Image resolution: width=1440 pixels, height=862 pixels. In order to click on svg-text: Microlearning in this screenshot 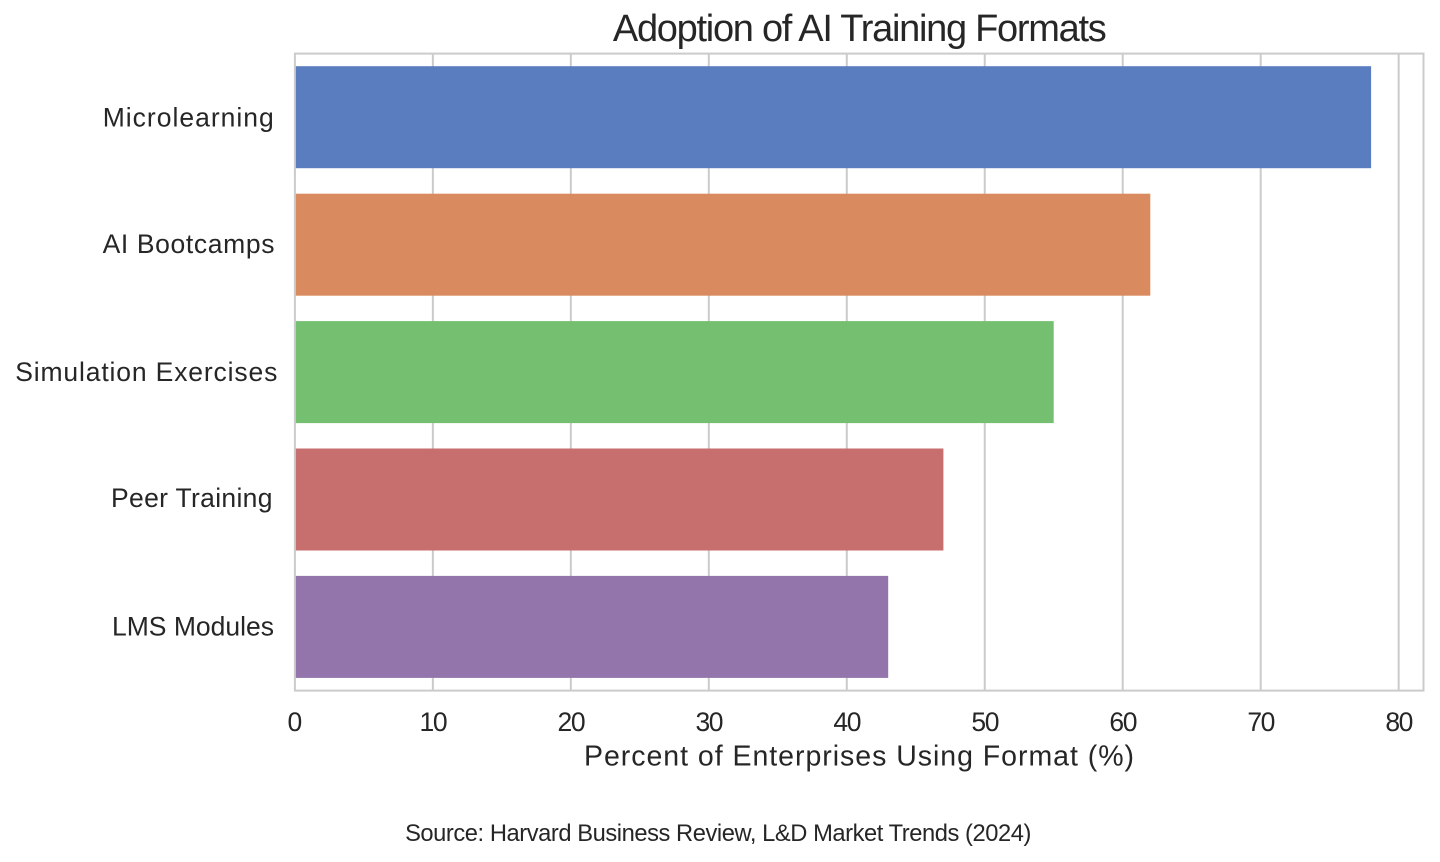, I will do `click(189, 117)`.